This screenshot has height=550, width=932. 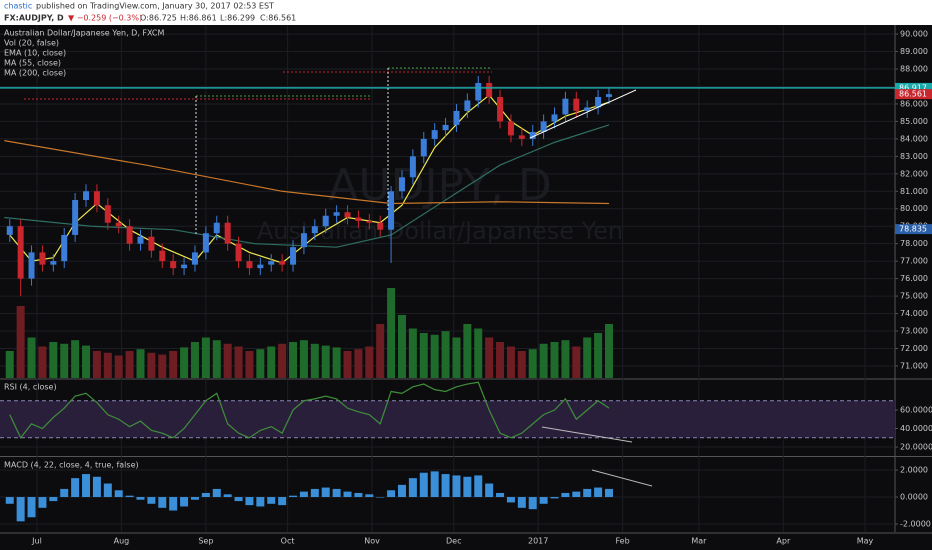 What do you see at coordinates (914, 470) in the screenshot?
I see `y-tick-label: 2.0000` at bounding box center [914, 470].